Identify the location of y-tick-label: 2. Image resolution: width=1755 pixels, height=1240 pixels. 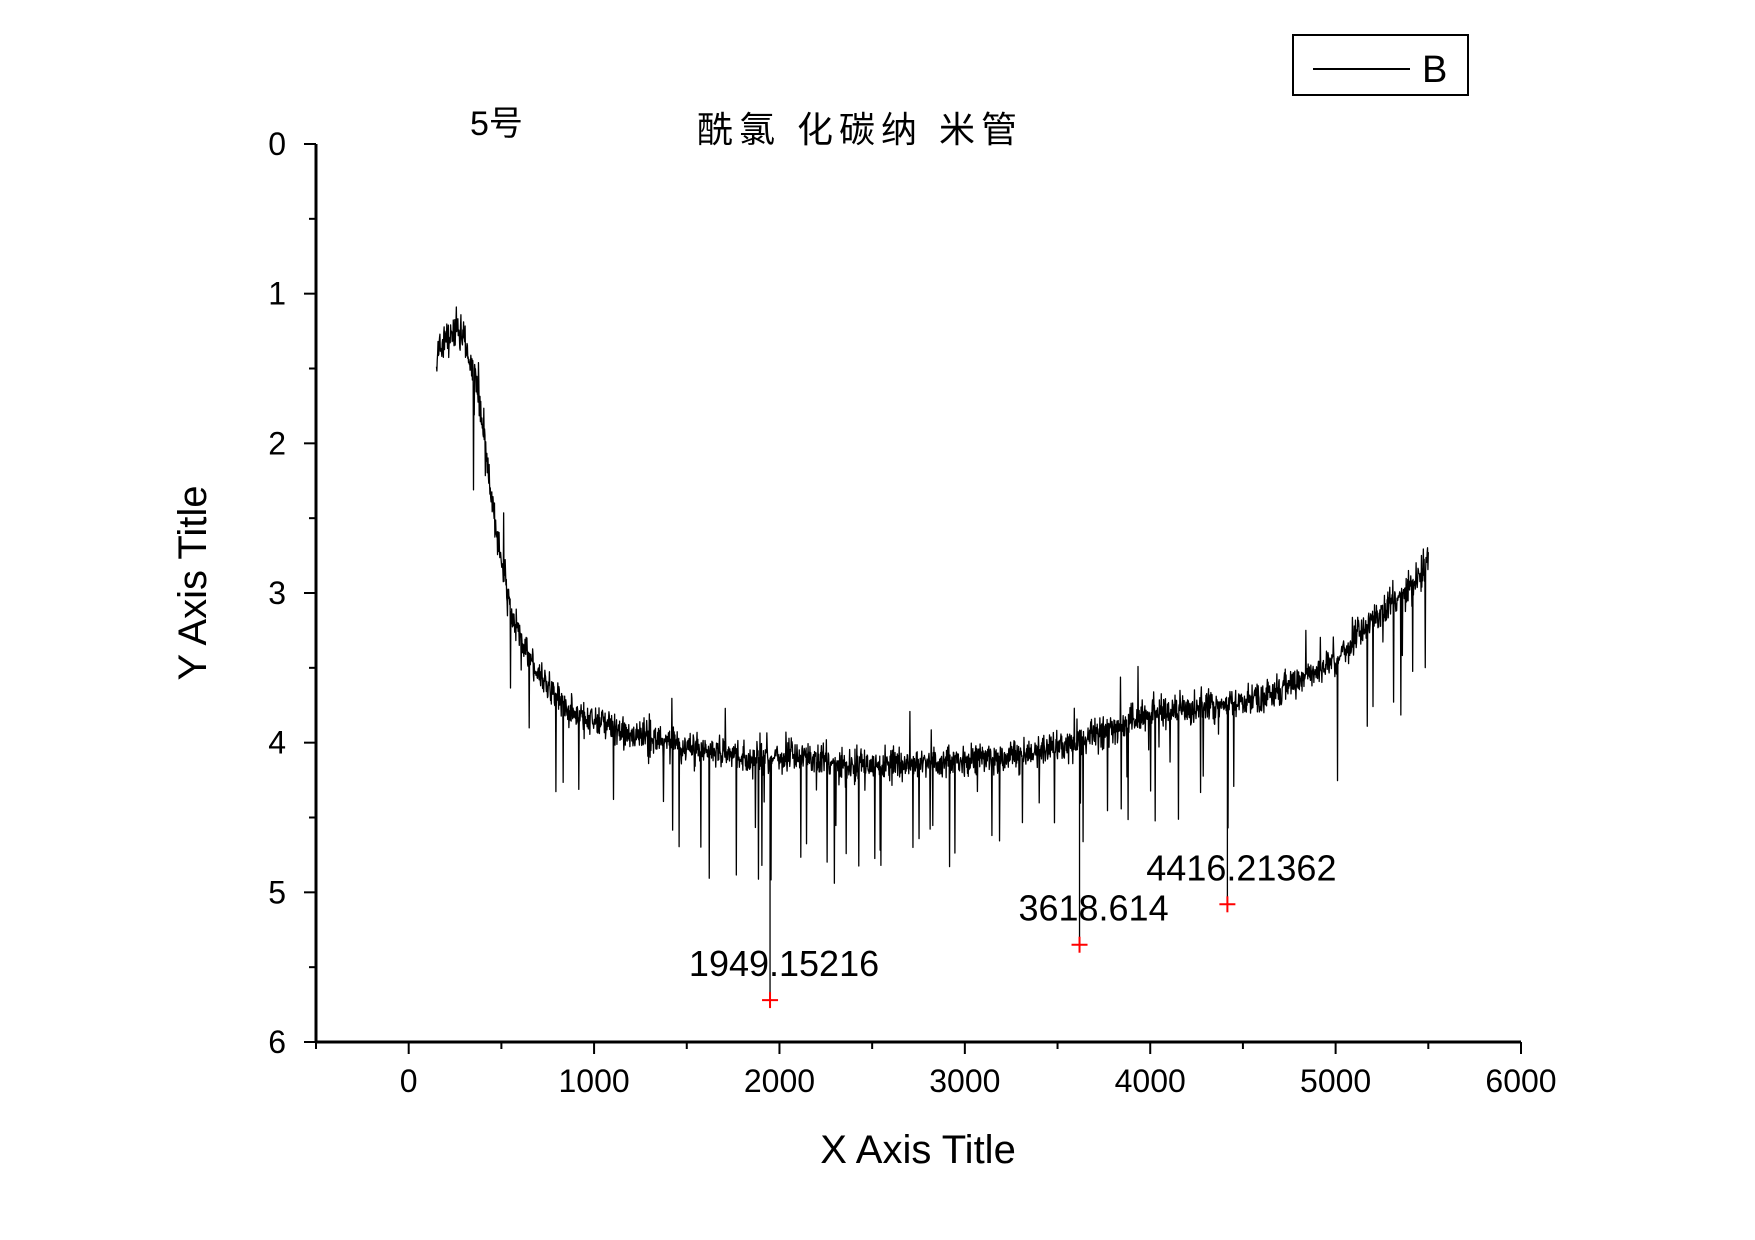
(277, 443).